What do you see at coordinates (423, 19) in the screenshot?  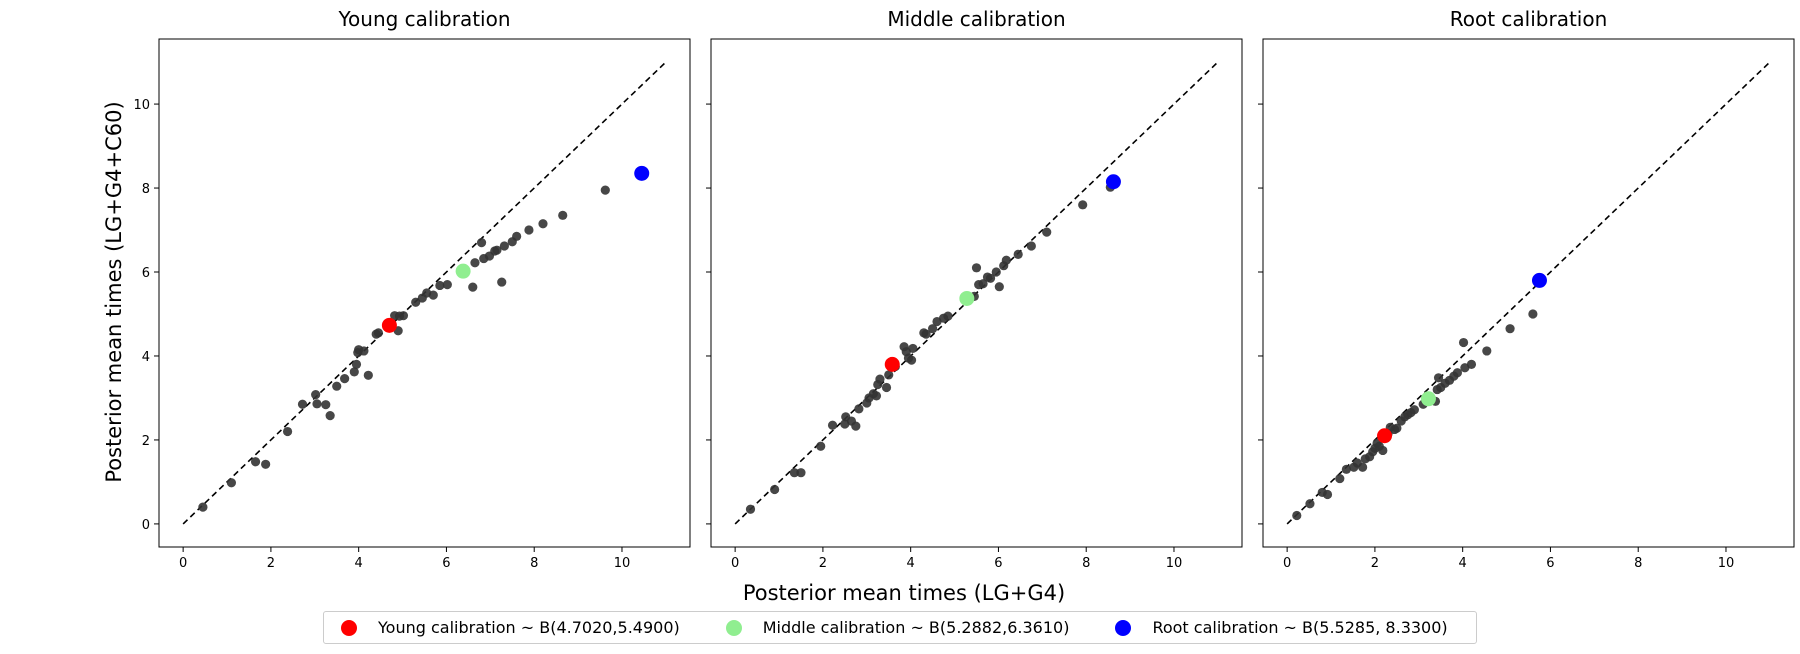 I see `panel-title-young: Young calibration` at bounding box center [423, 19].